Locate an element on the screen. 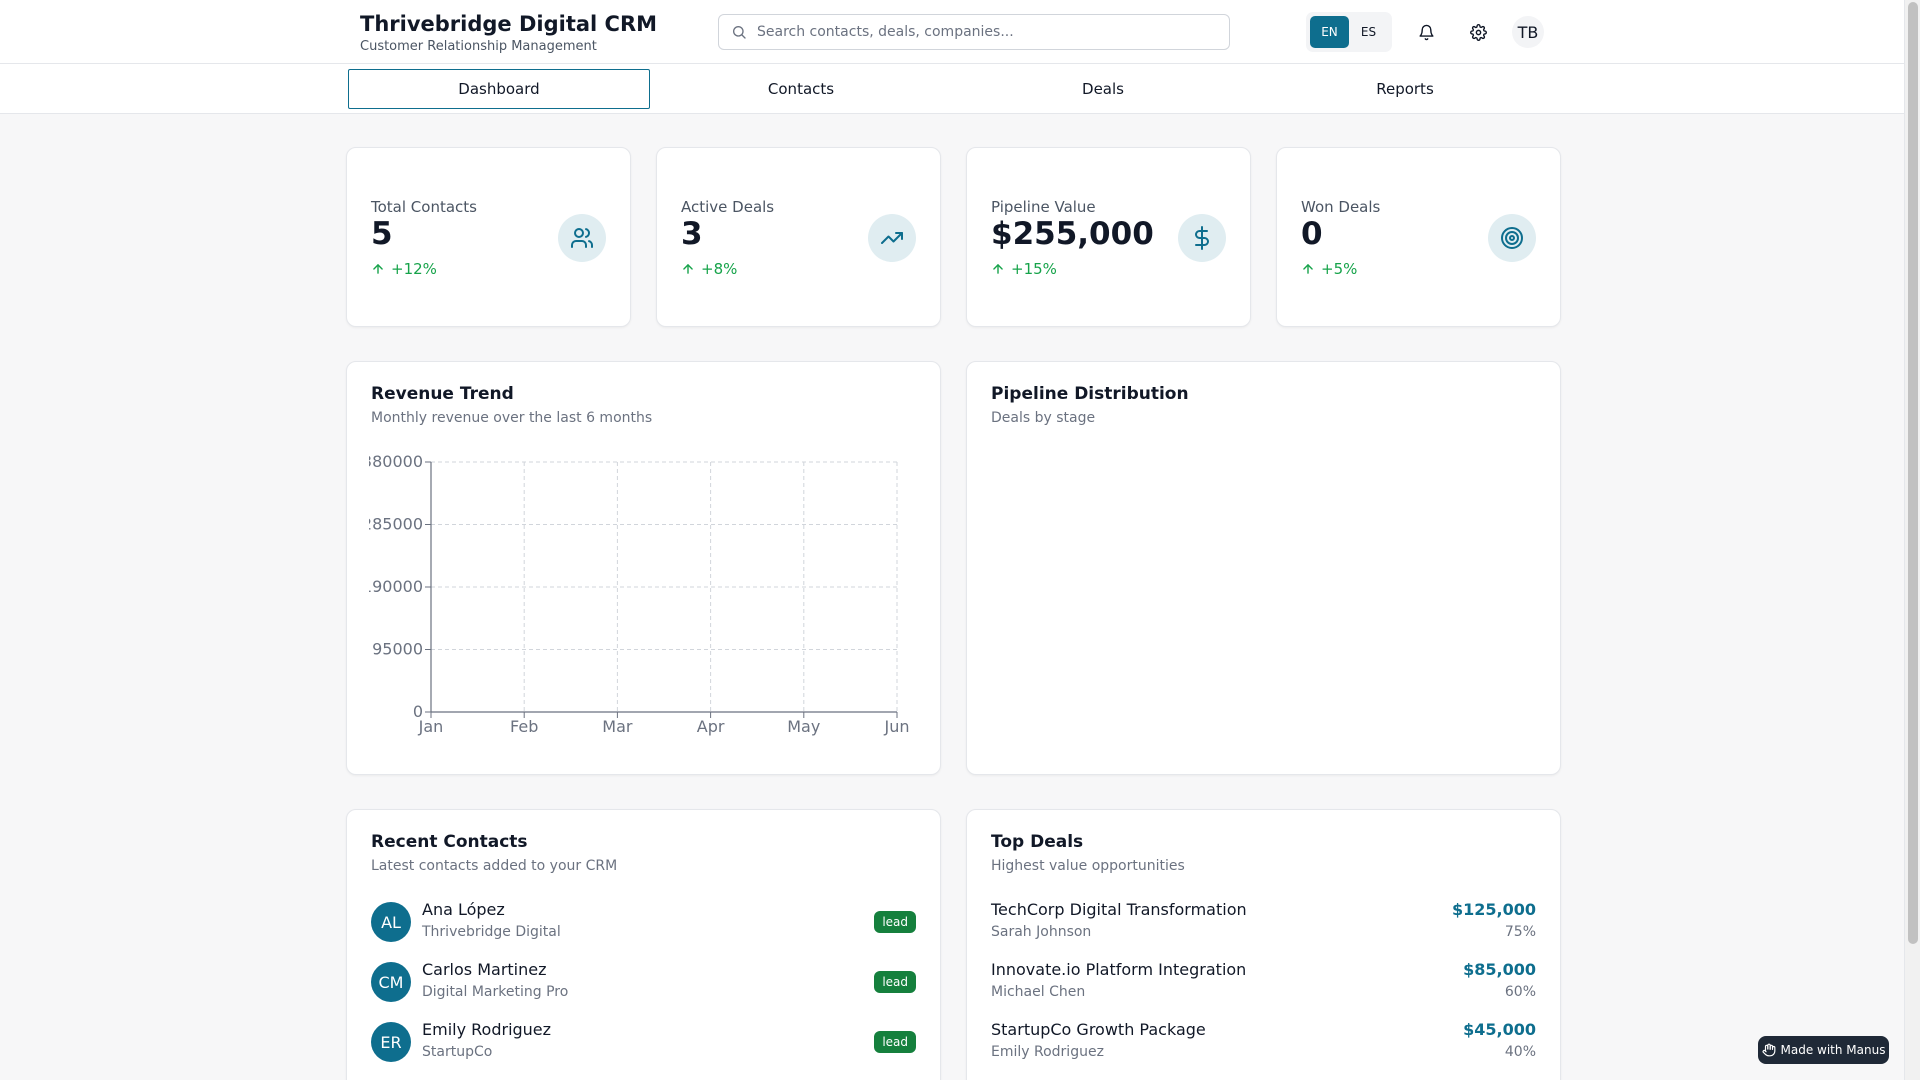 The height and width of the screenshot is (1080, 1920). stat-value: 3 is located at coordinates (692, 234).